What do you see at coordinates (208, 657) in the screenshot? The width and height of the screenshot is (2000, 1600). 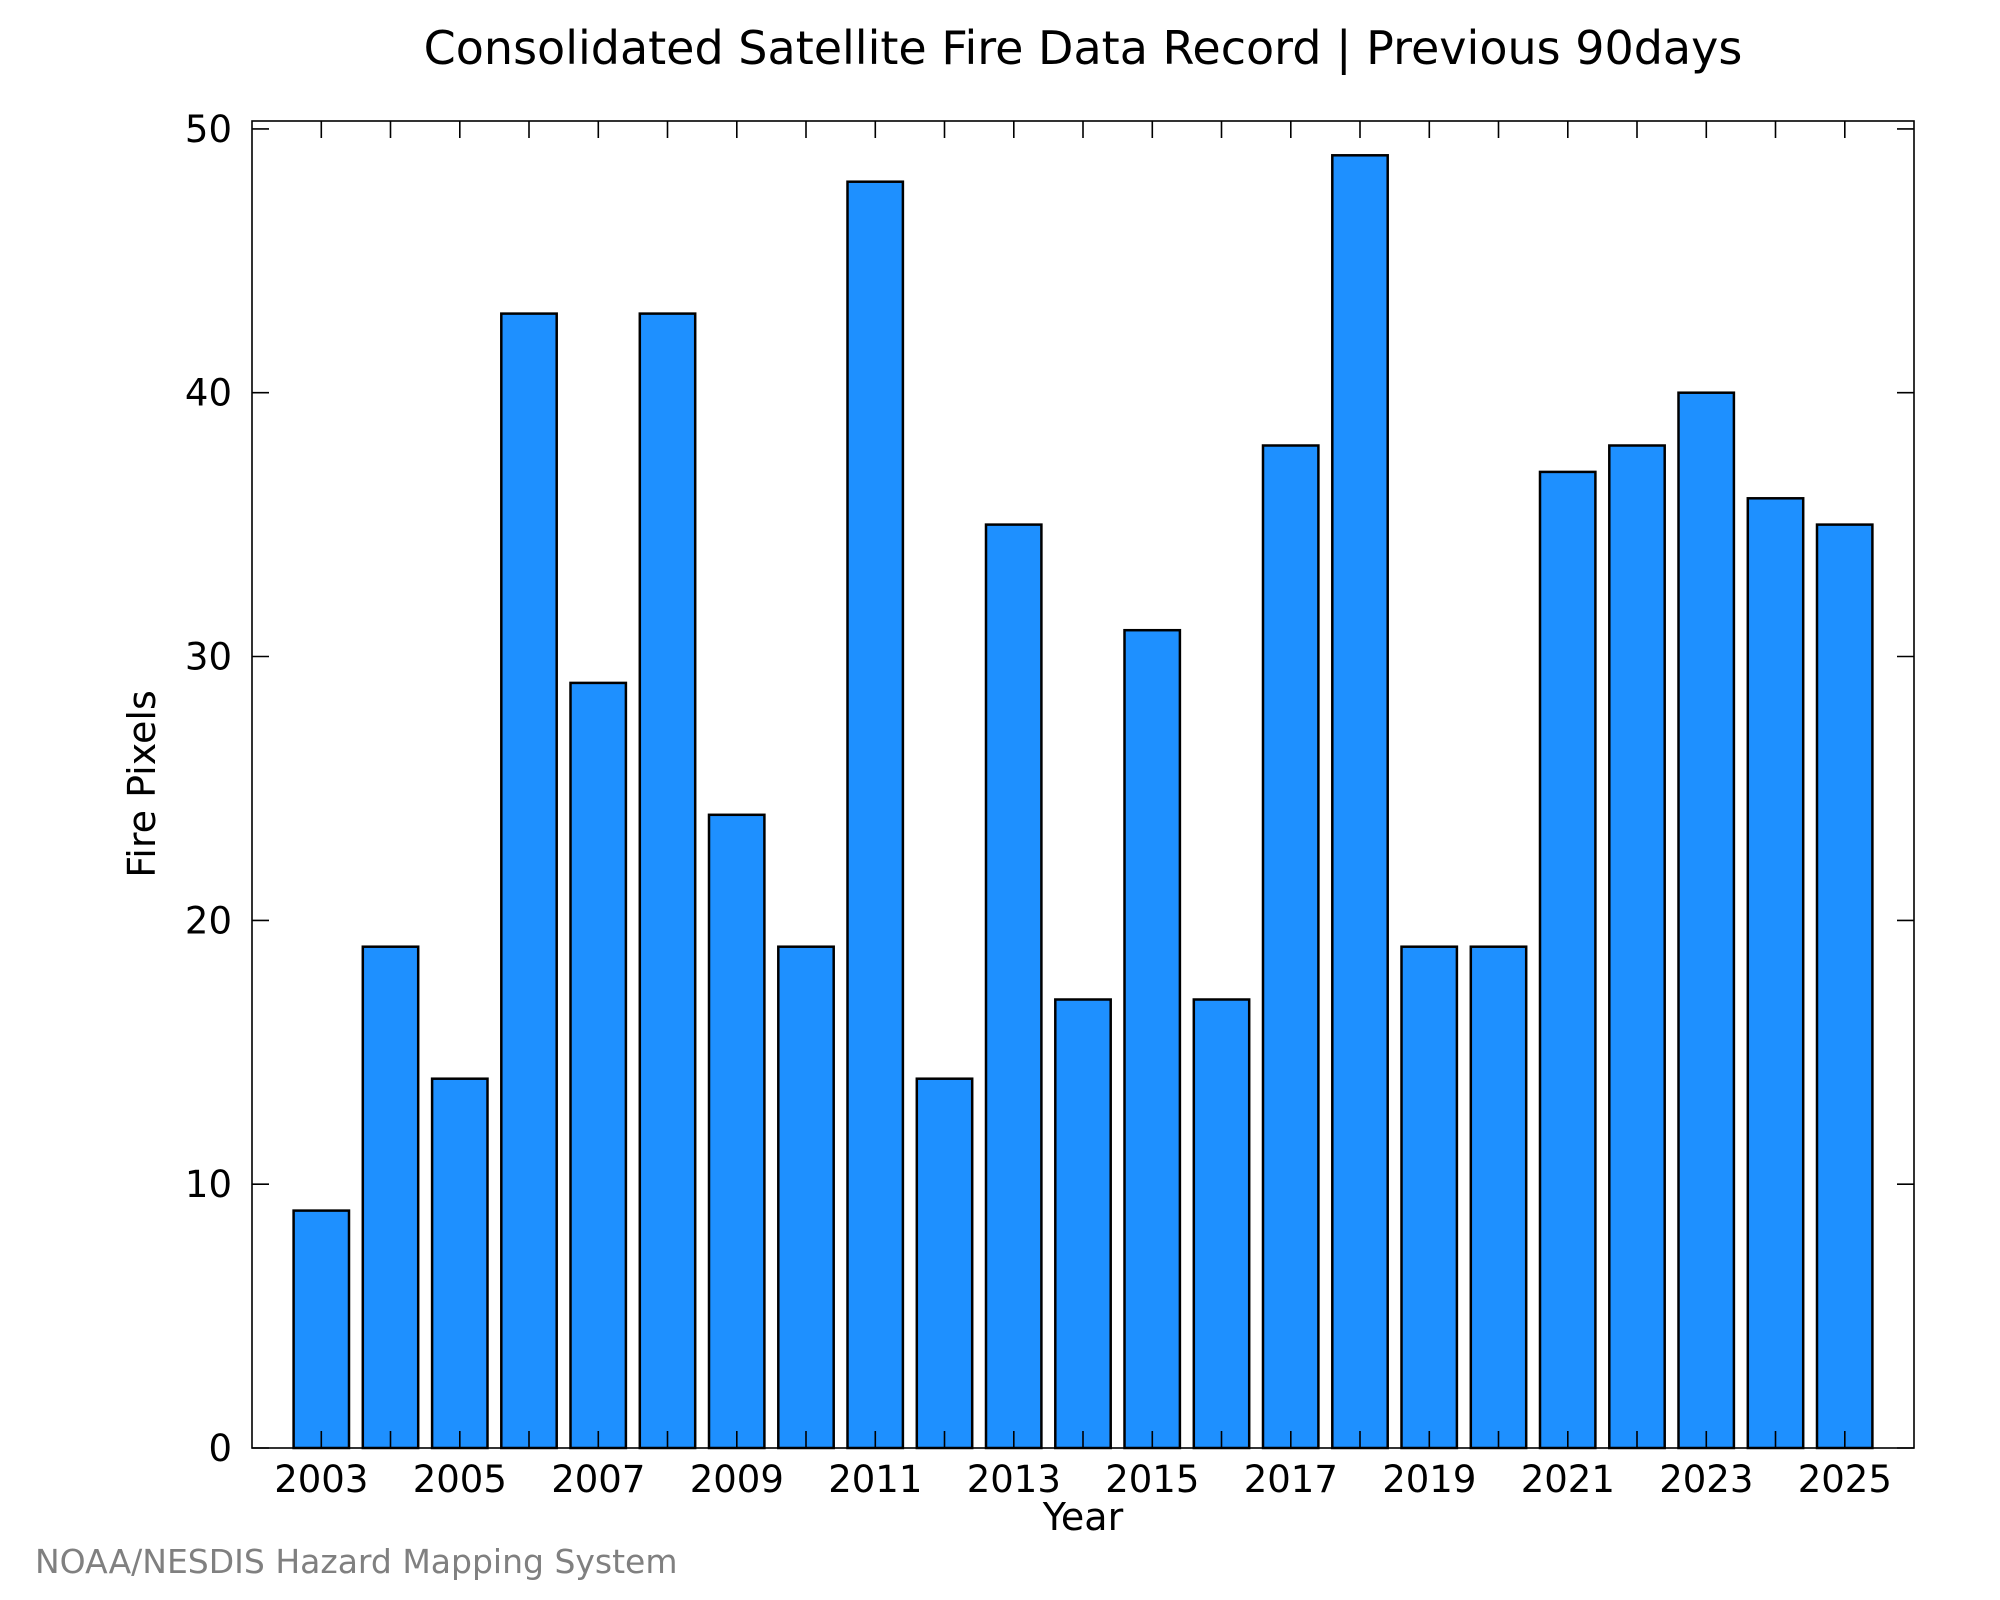 I see `y-tick-label: 30` at bounding box center [208, 657].